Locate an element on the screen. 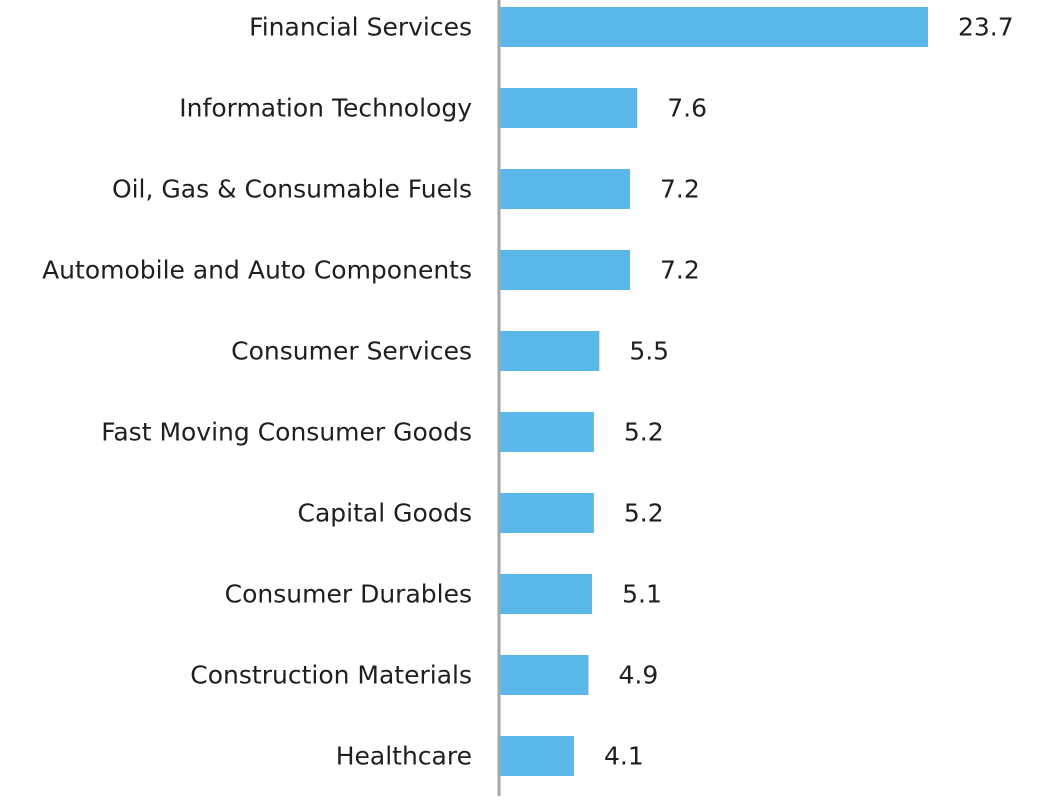 This screenshot has width=1048, height=812. value-label: 7.6 is located at coordinates (687, 108).